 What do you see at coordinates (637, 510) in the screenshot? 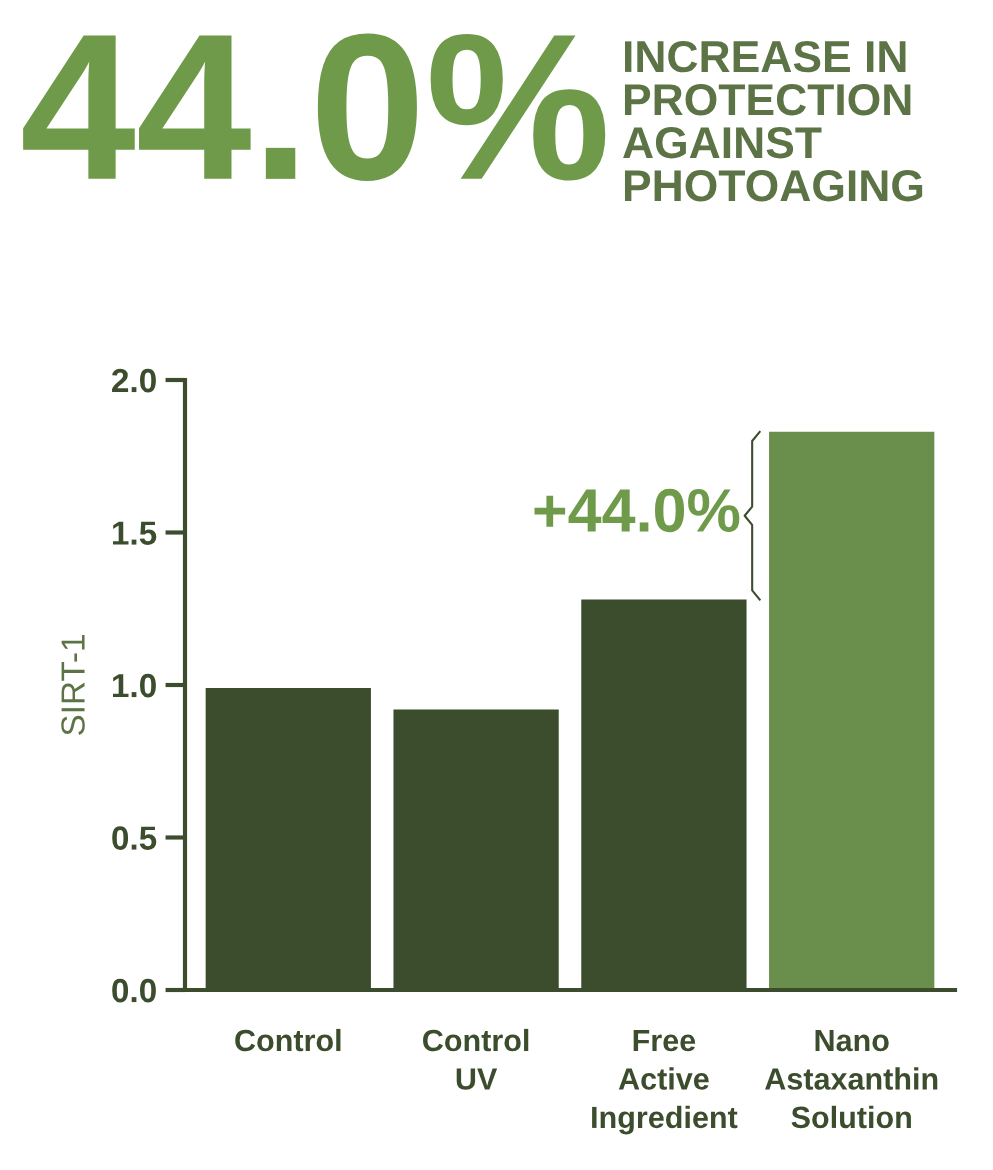
I see `annotation: +44.0%` at bounding box center [637, 510].